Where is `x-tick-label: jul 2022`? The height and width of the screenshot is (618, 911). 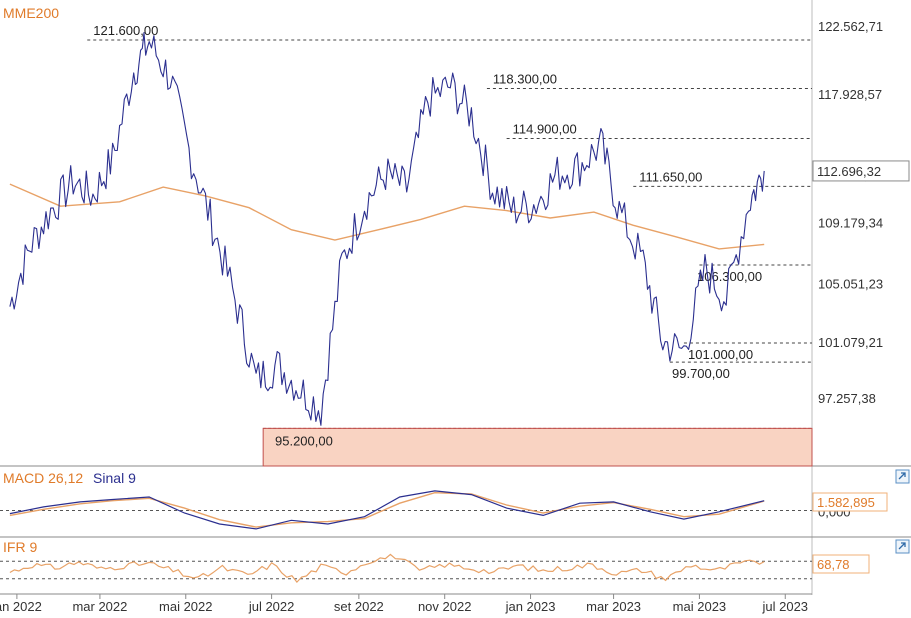 x-tick-label: jul 2022 is located at coordinates (271, 606).